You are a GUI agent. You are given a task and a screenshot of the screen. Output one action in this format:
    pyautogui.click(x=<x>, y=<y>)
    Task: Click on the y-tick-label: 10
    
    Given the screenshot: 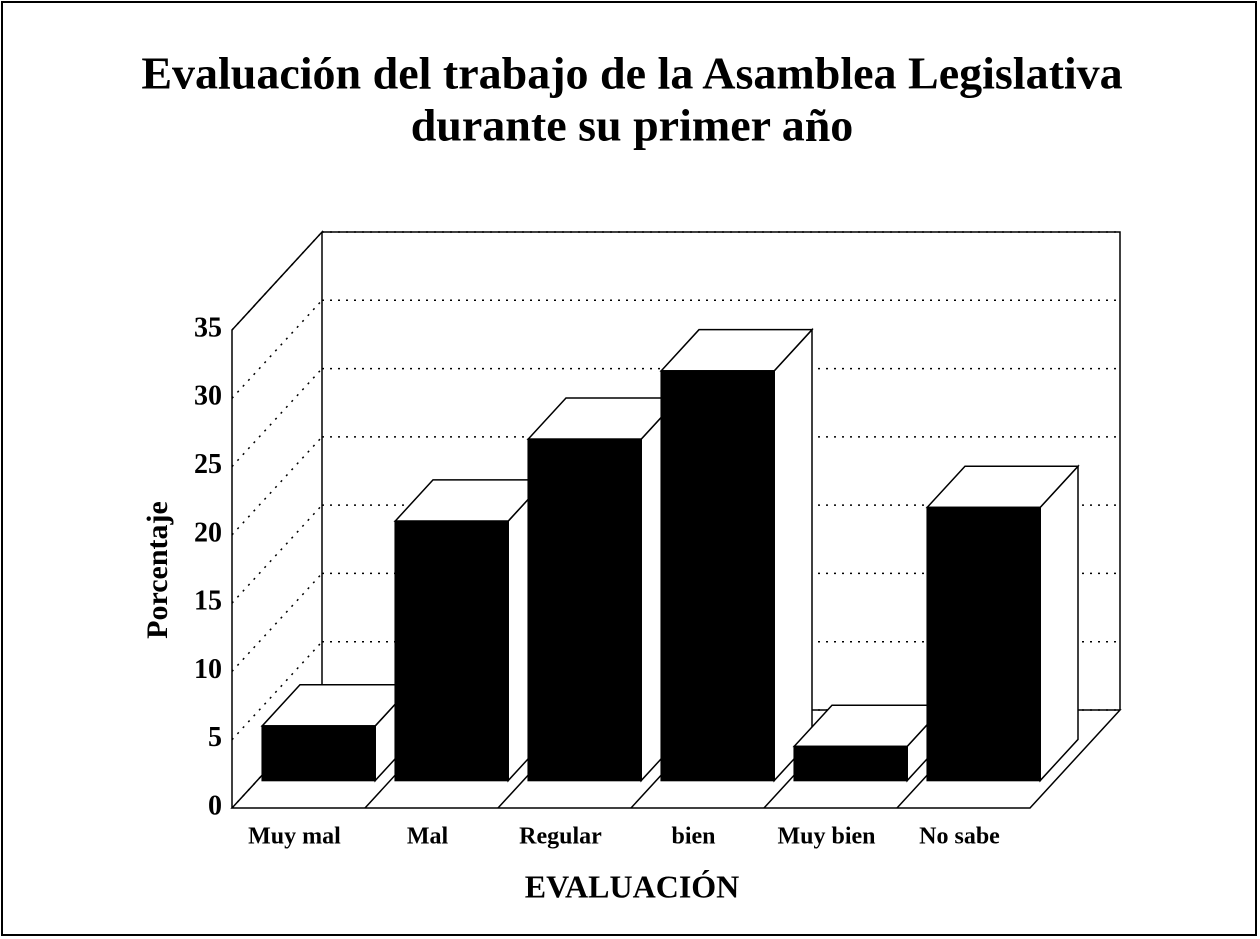 What is the action you would take?
    pyautogui.click(x=208, y=669)
    